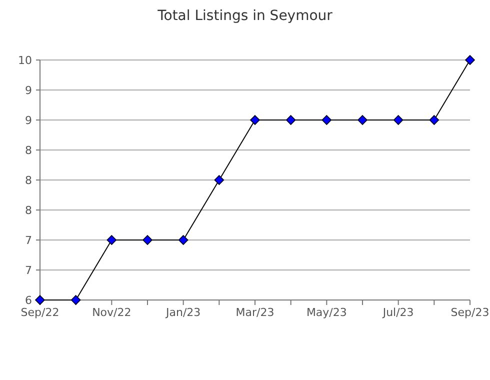 The height and width of the screenshot is (380, 490). I want to click on x-tick-label: Sep/23, so click(470, 312).